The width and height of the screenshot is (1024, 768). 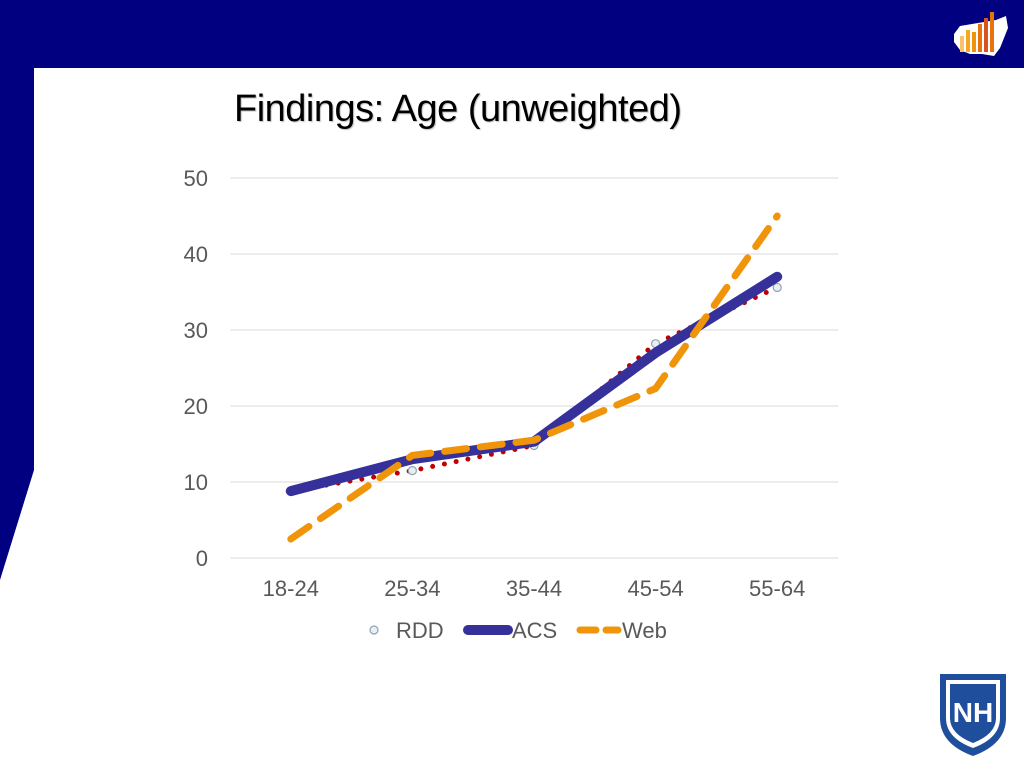 What do you see at coordinates (291, 588) in the screenshot?
I see `x-tick-label: 18-24` at bounding box center [291, 588].